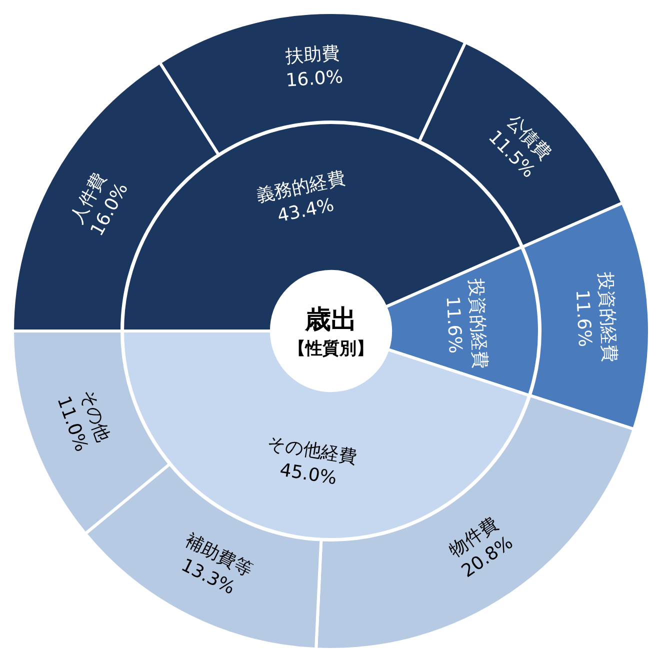  Describe the element at coordinates (314, 79) in the screenshot. I see `data-label: 16.0%` at that location.